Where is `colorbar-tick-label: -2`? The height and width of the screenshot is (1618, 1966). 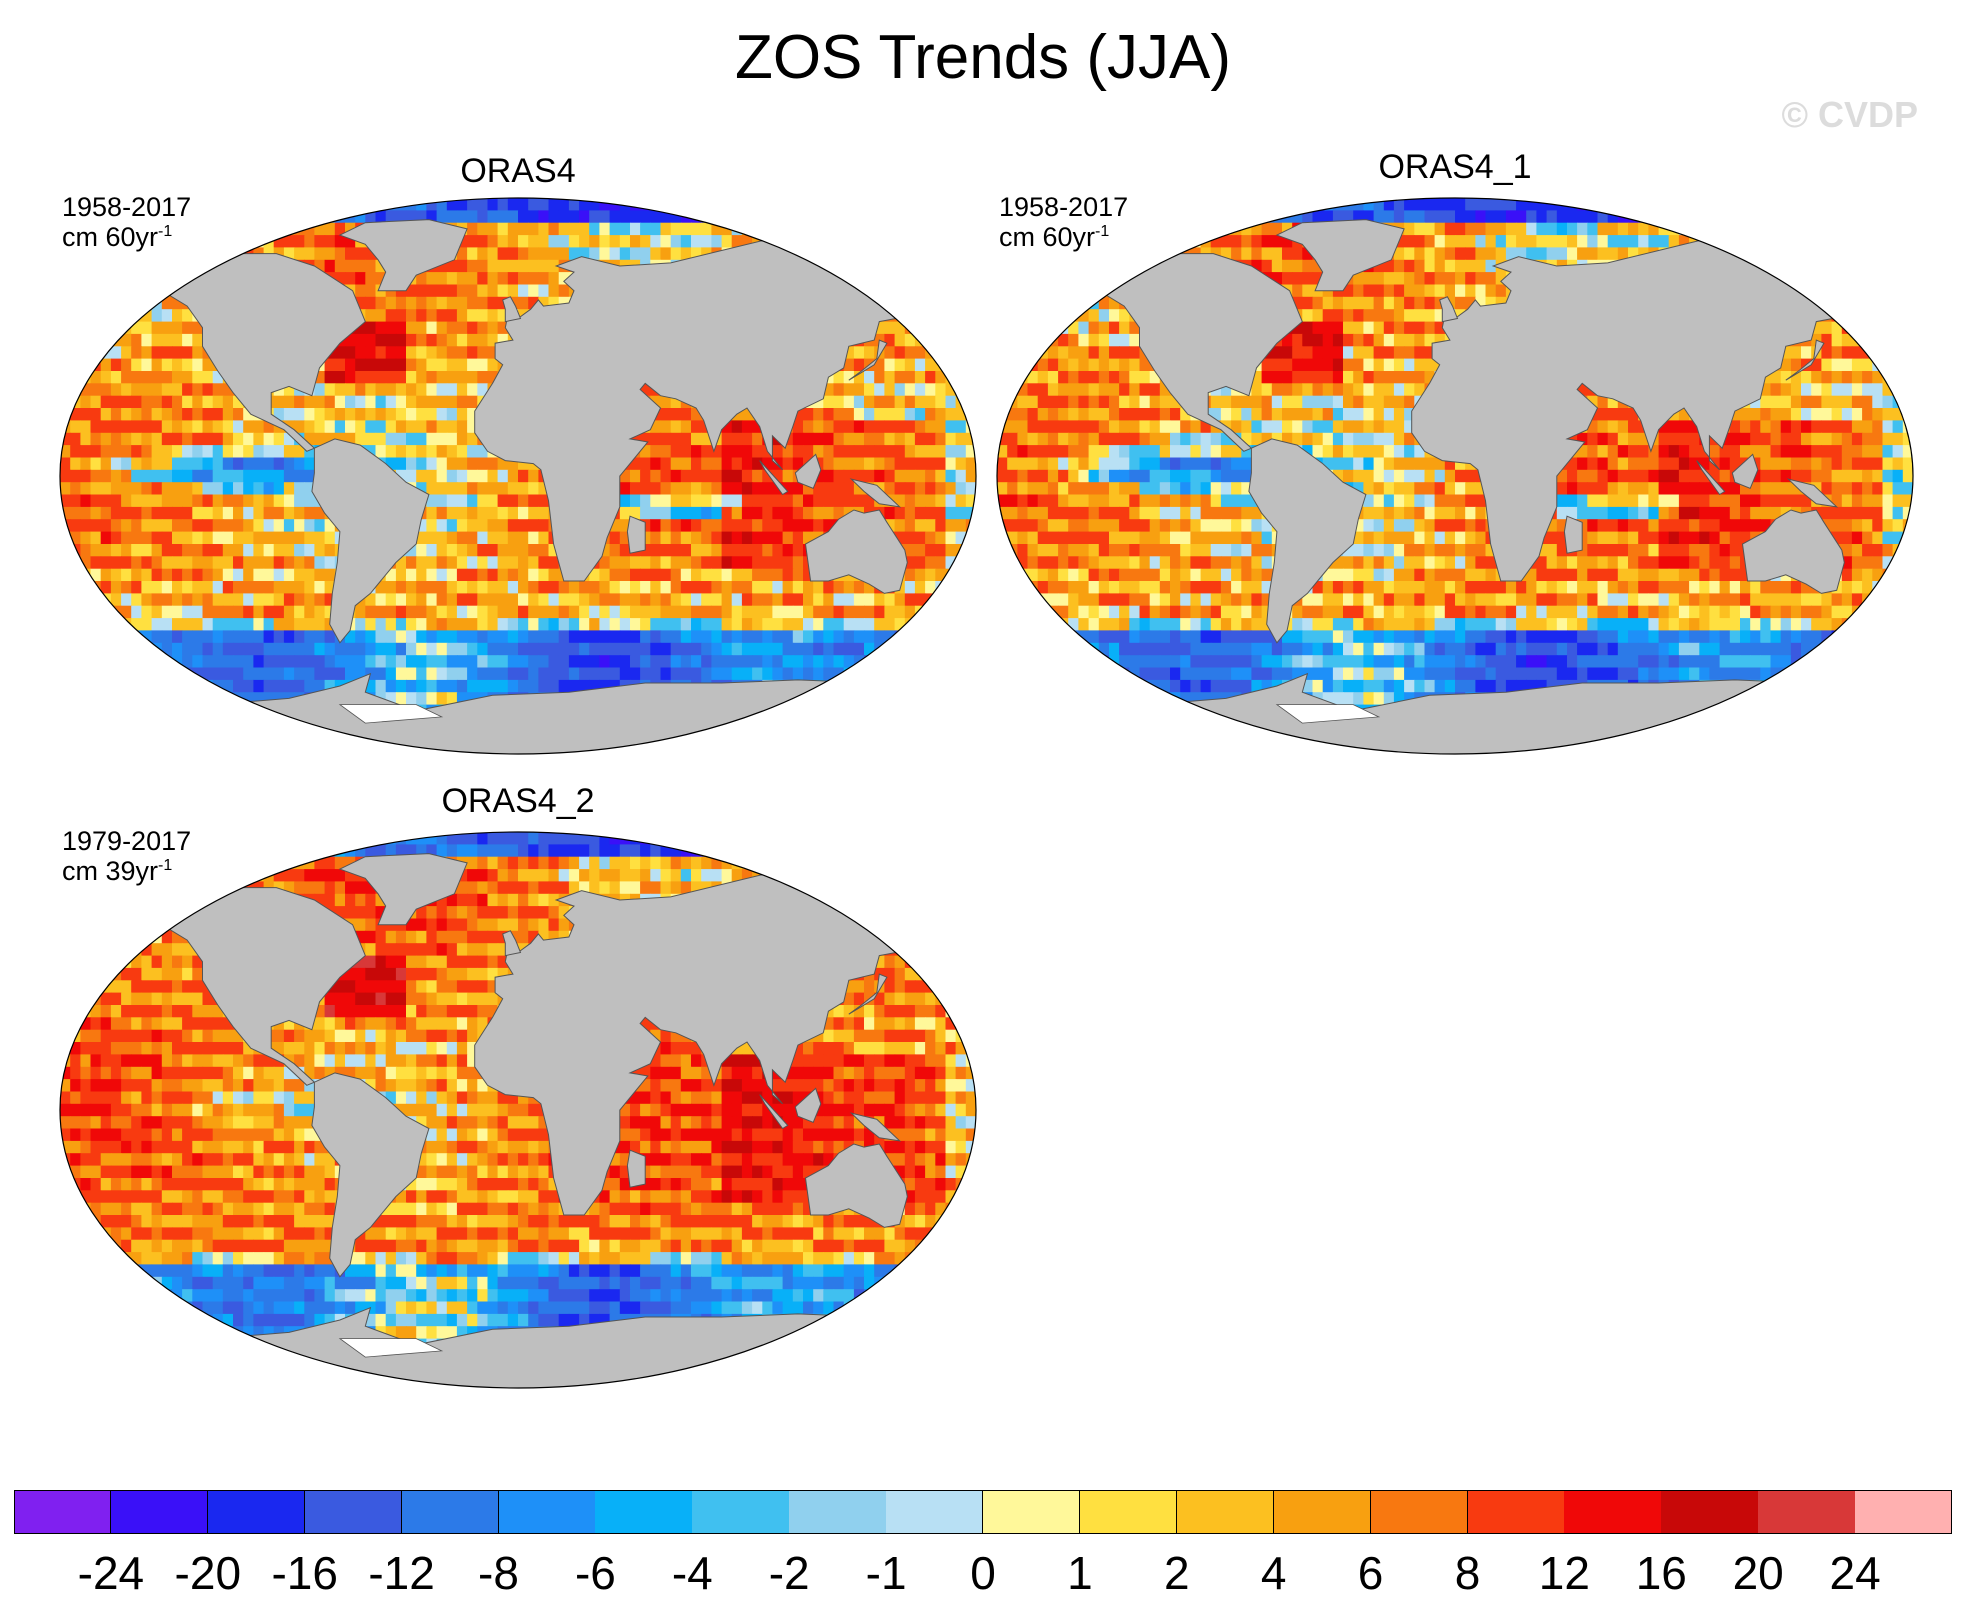
colorbar-tick-label: -2 is located at coordinates (789, 1573).